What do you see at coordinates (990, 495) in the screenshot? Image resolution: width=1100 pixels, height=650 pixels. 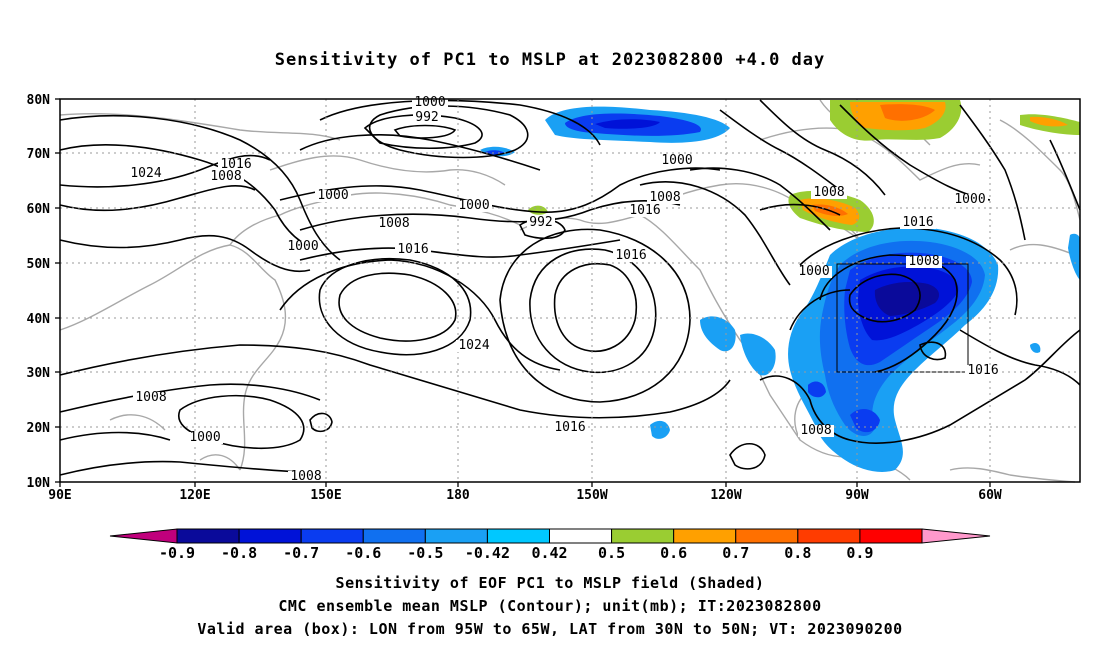 I see `lon-label: 60W` at bounding box center [990, 495].